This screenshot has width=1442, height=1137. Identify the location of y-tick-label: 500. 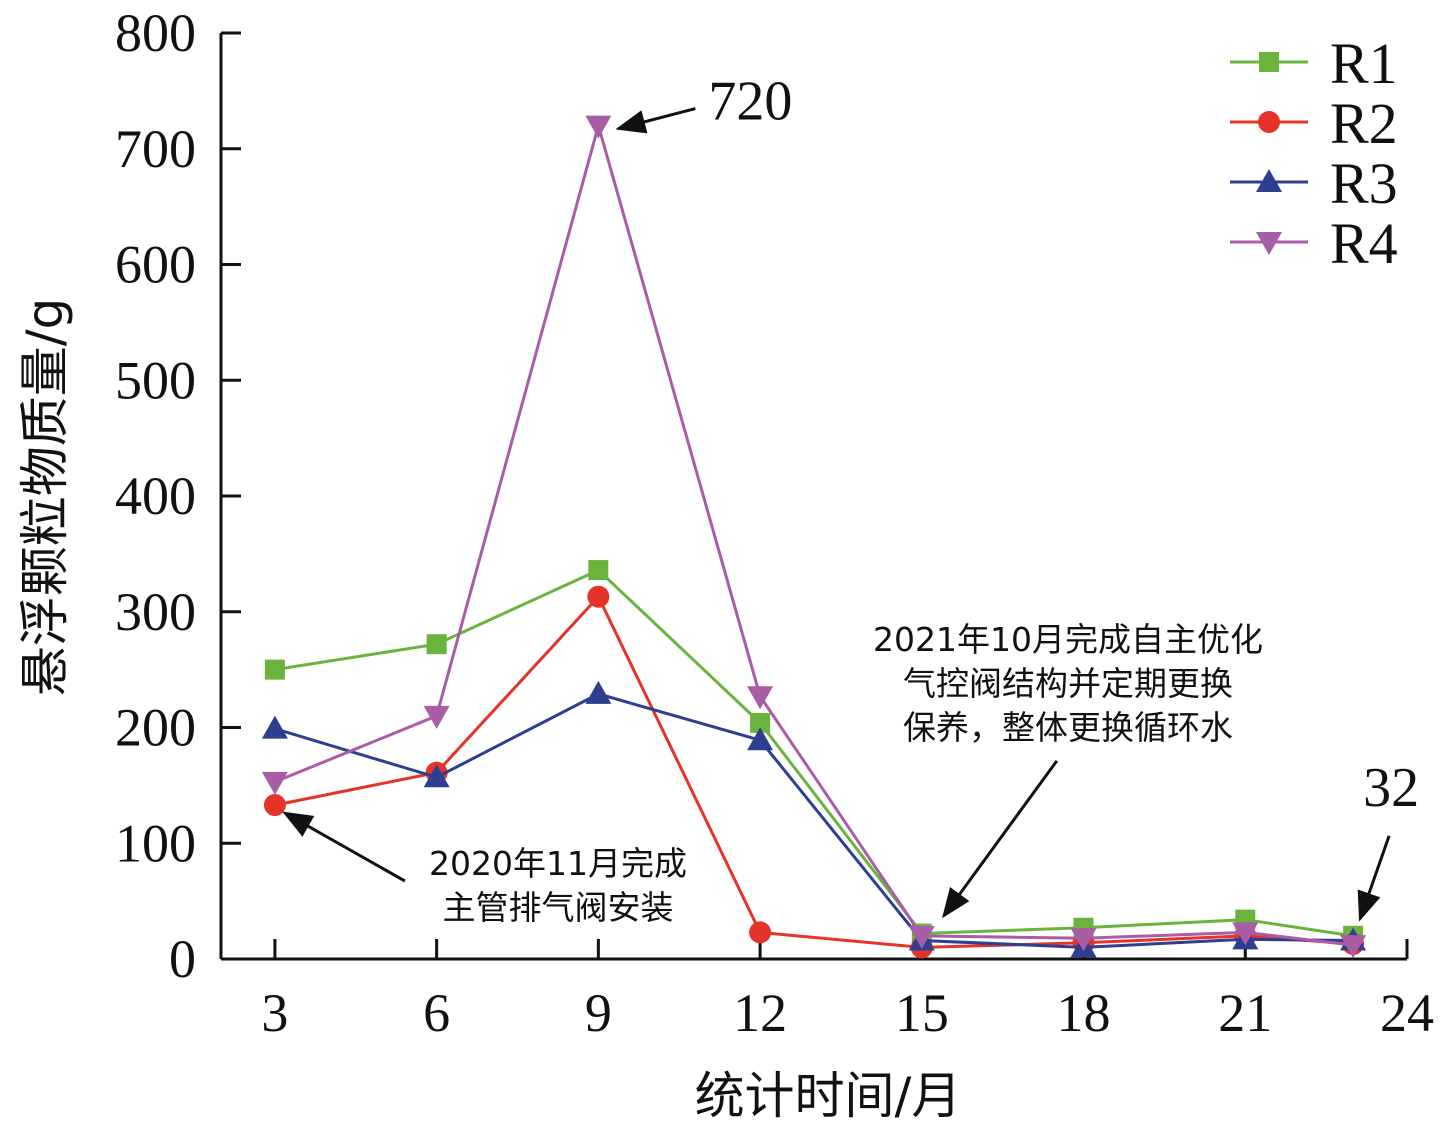
(155, 380).